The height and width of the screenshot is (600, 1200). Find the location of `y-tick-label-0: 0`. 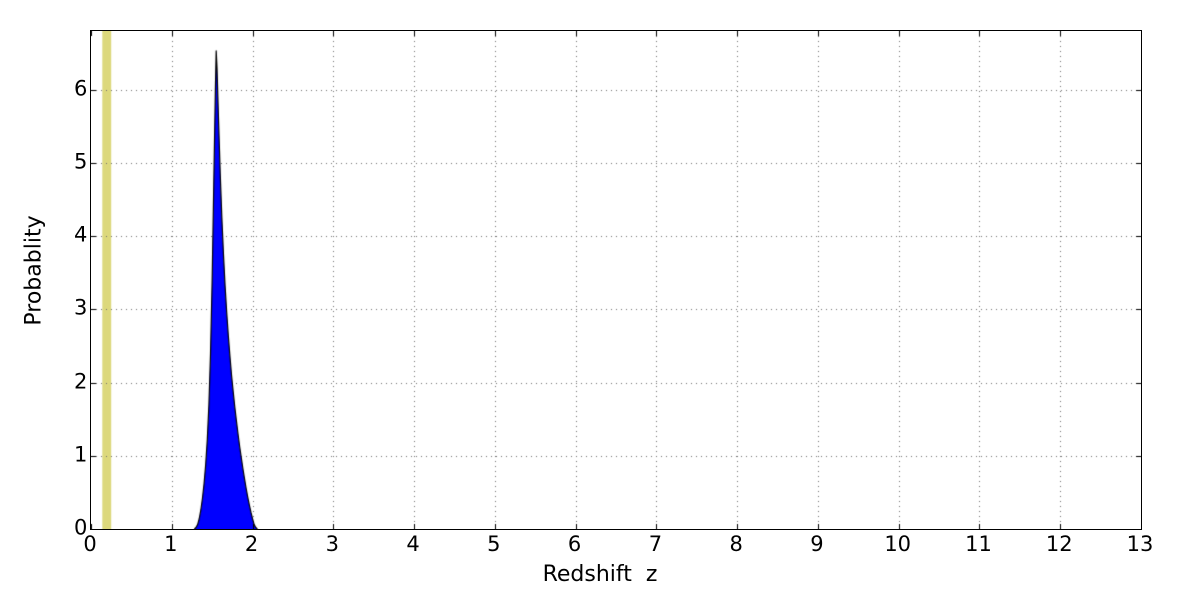

y-tick-label-0: 0 is located at coordinates (81, 527).